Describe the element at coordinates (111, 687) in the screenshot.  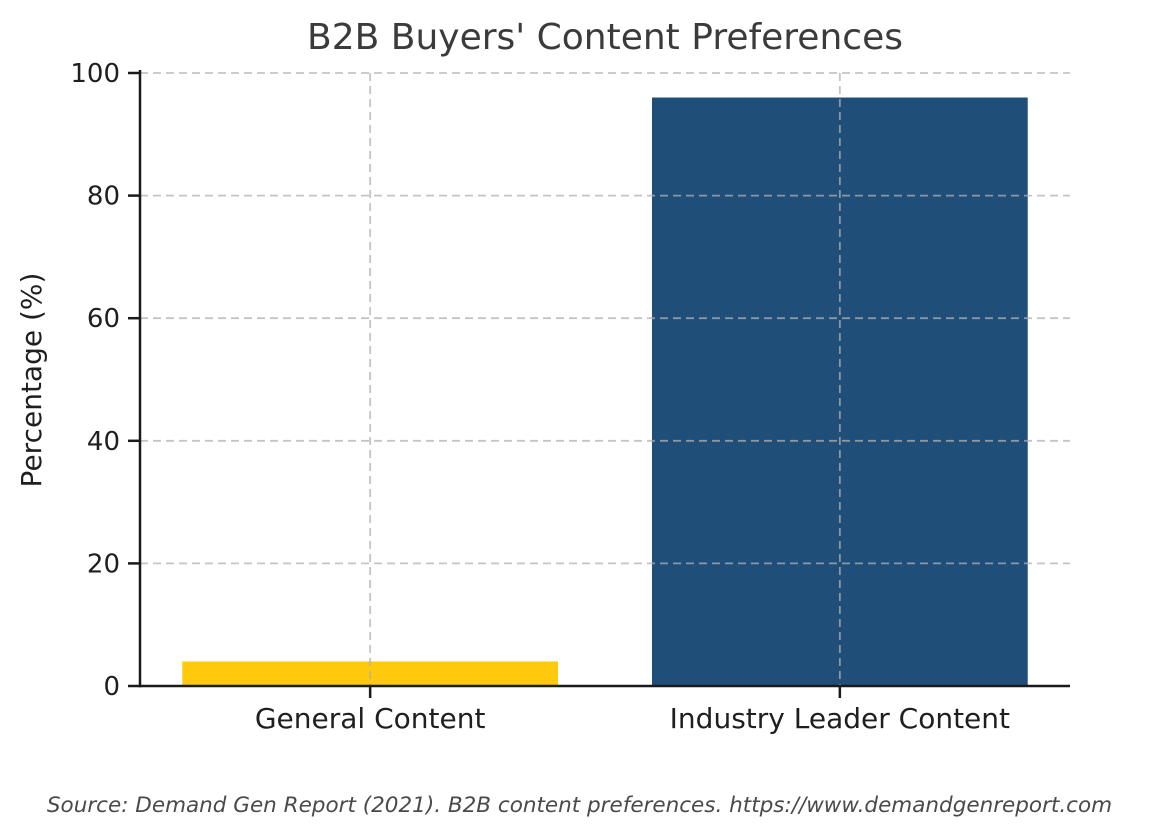
I see `y-tick-label: 0` at that location.